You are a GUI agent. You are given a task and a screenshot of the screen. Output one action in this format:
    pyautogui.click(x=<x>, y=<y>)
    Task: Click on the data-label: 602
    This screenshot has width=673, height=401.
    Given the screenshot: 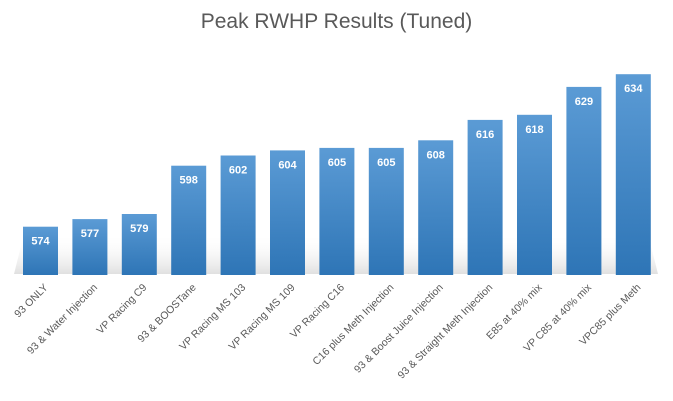 What is the action you would take?
    pyautogui.click(x=238, y=171)
    